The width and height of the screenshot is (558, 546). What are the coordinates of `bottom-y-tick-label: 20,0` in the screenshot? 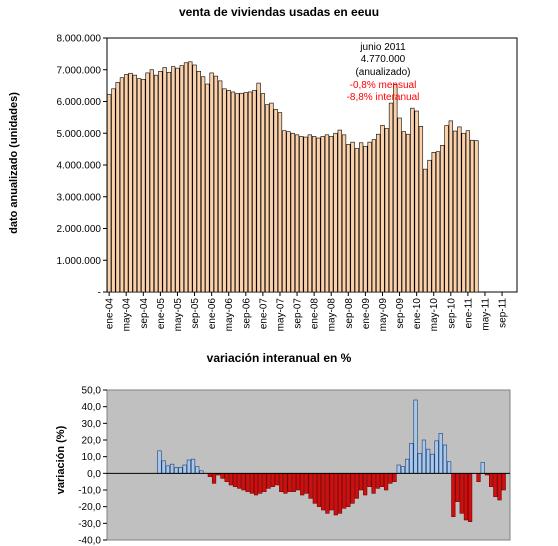 It's located at (92, 441).